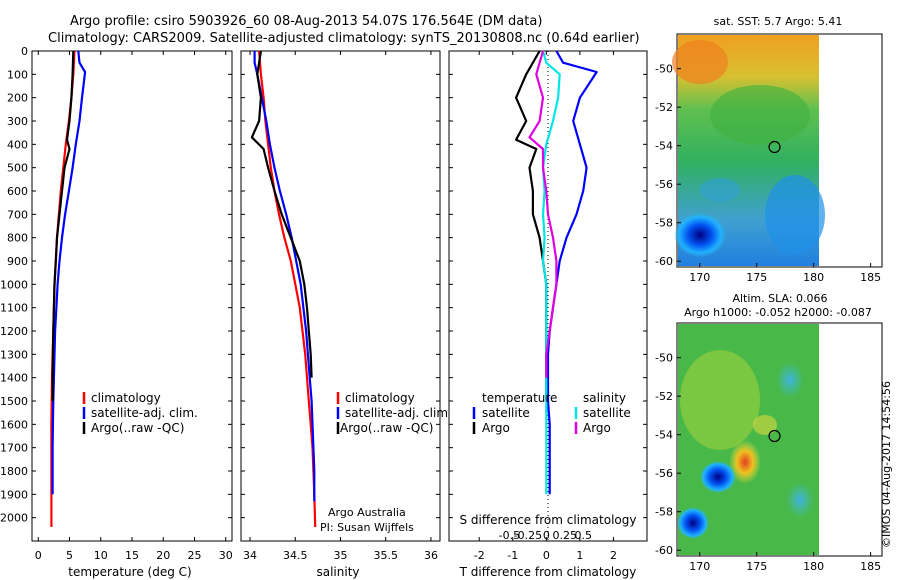  Describe the element at coordinates (579, 555) in the screenshot. I see `xtick-label: 1` at that location.